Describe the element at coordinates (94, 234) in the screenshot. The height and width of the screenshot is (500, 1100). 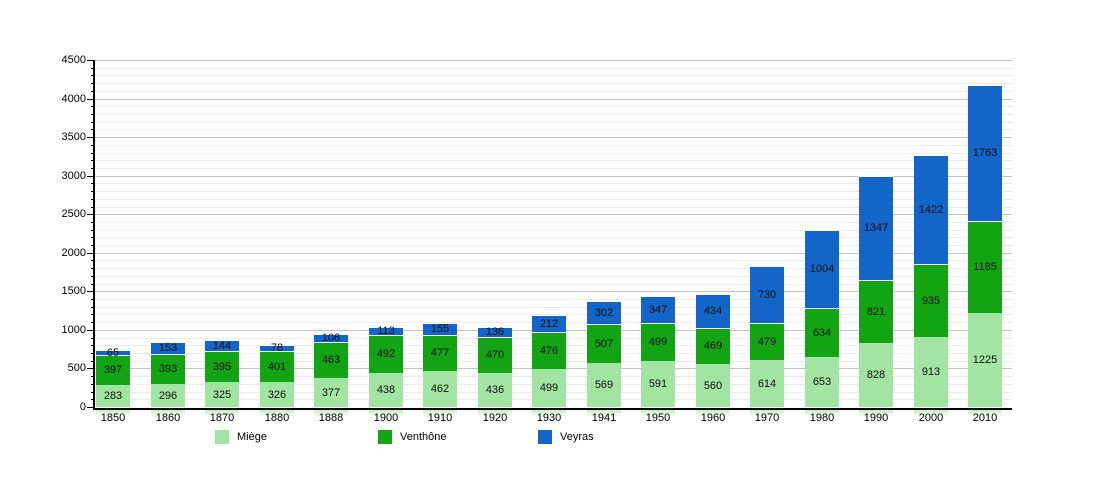
I see `y-axis-line` at that location.